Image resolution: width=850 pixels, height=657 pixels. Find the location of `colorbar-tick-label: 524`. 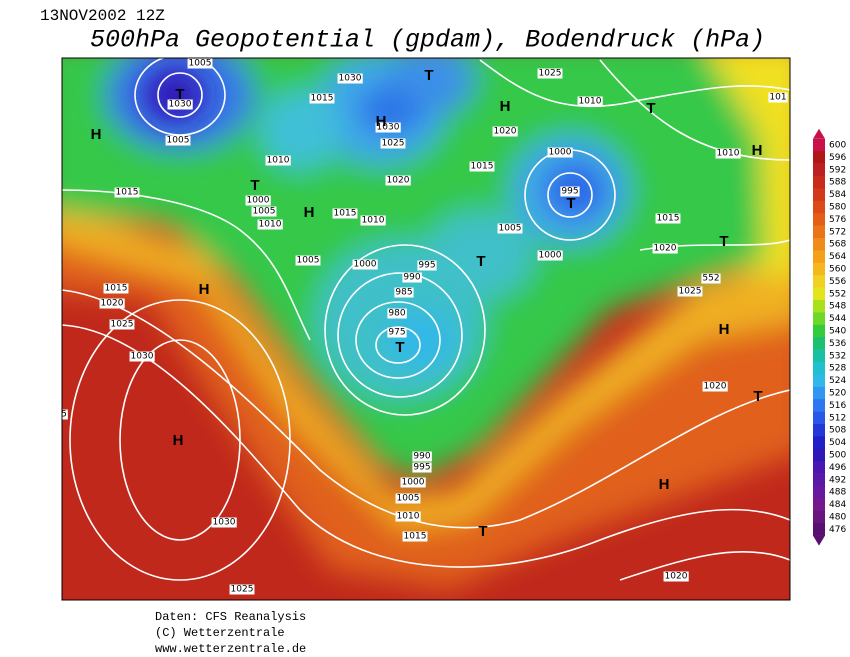

colorbar-tick-label: 524 is located at coordinates (837, 381).